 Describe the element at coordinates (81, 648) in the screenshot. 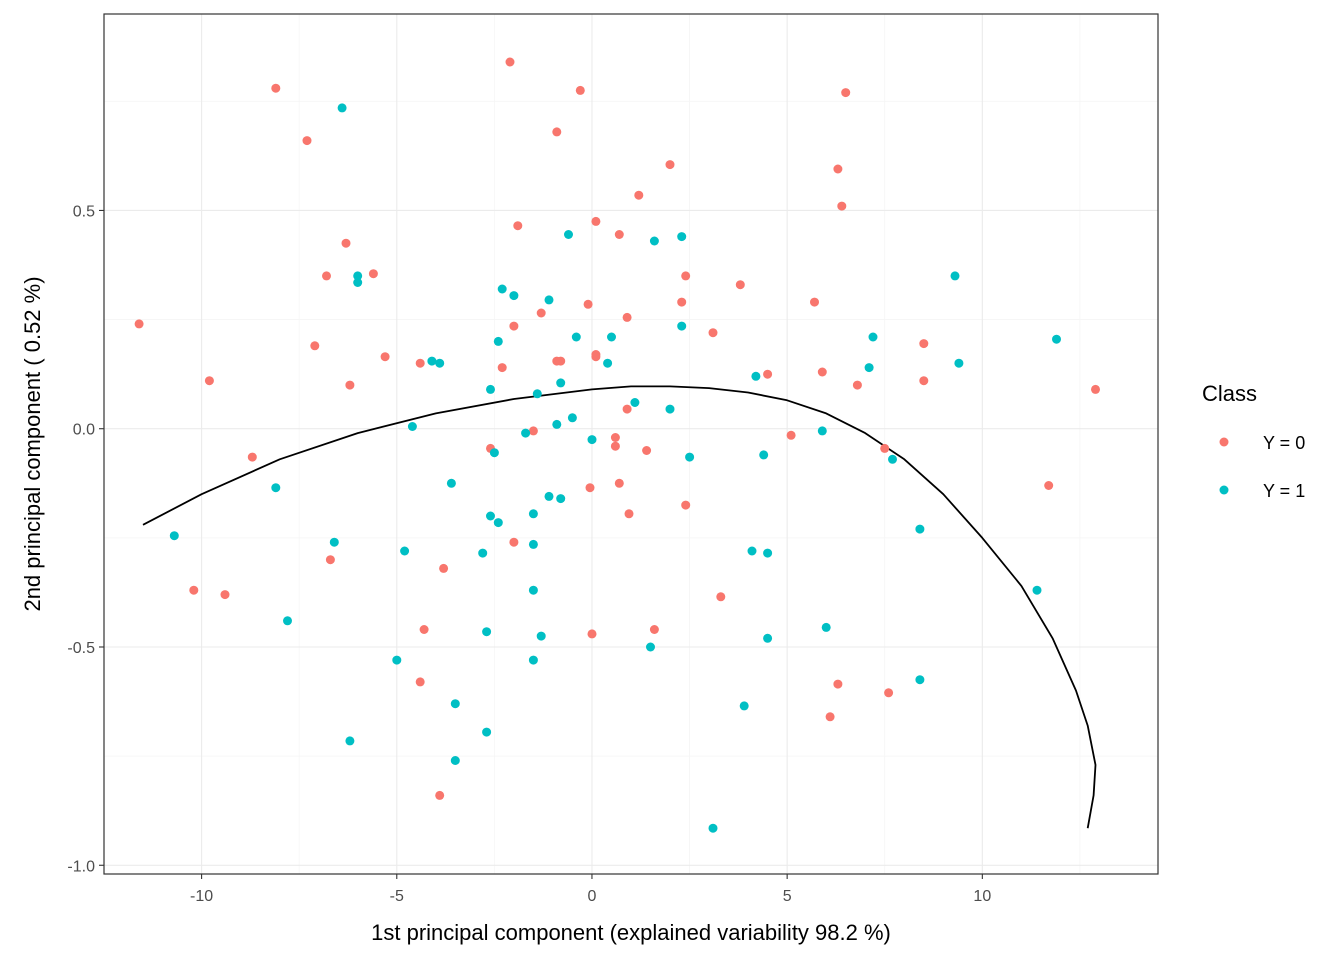

I see `y-tick-label: -0.5` at that location.